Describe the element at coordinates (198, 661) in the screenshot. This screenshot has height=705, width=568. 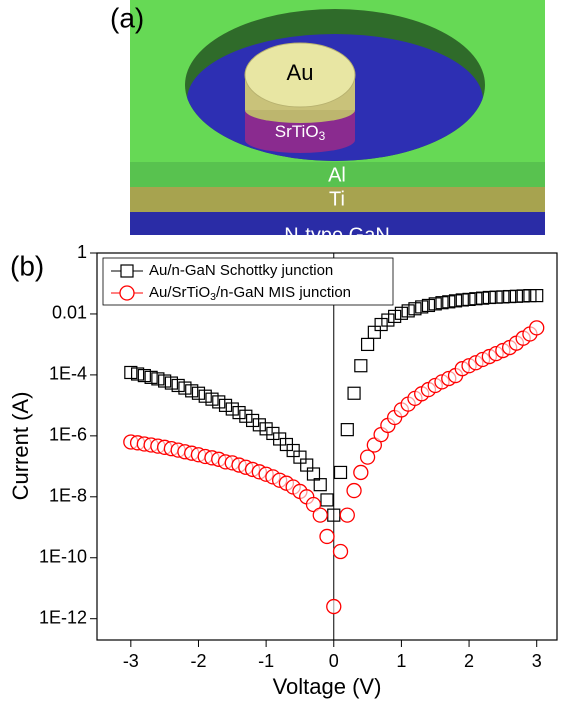
I see `x-tick-label: -2` at that location.